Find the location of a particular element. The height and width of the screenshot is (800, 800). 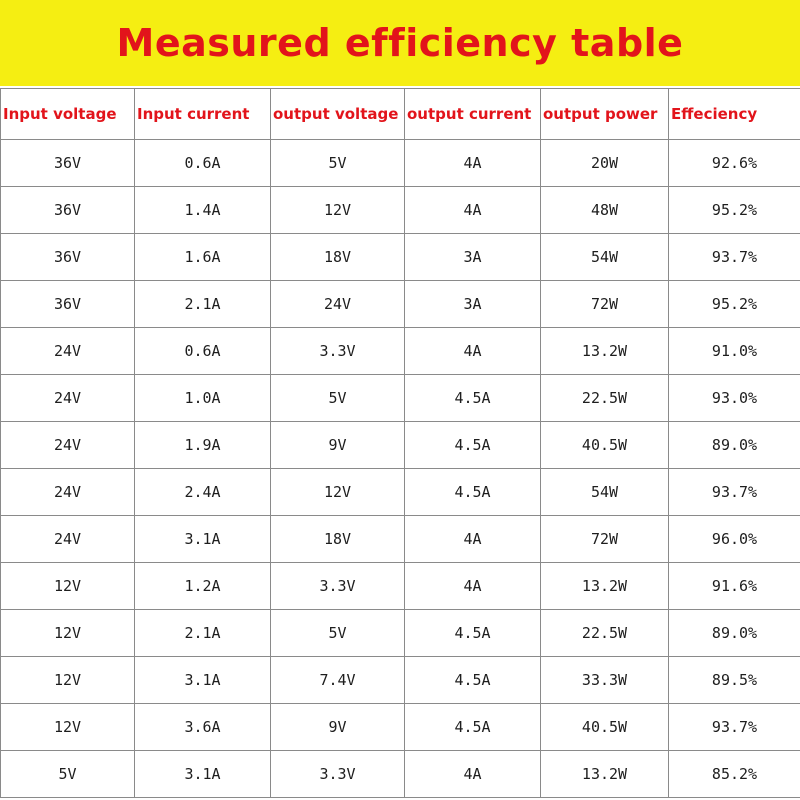

cell-input-current: 1.9A is located at coordinates (202, 445).